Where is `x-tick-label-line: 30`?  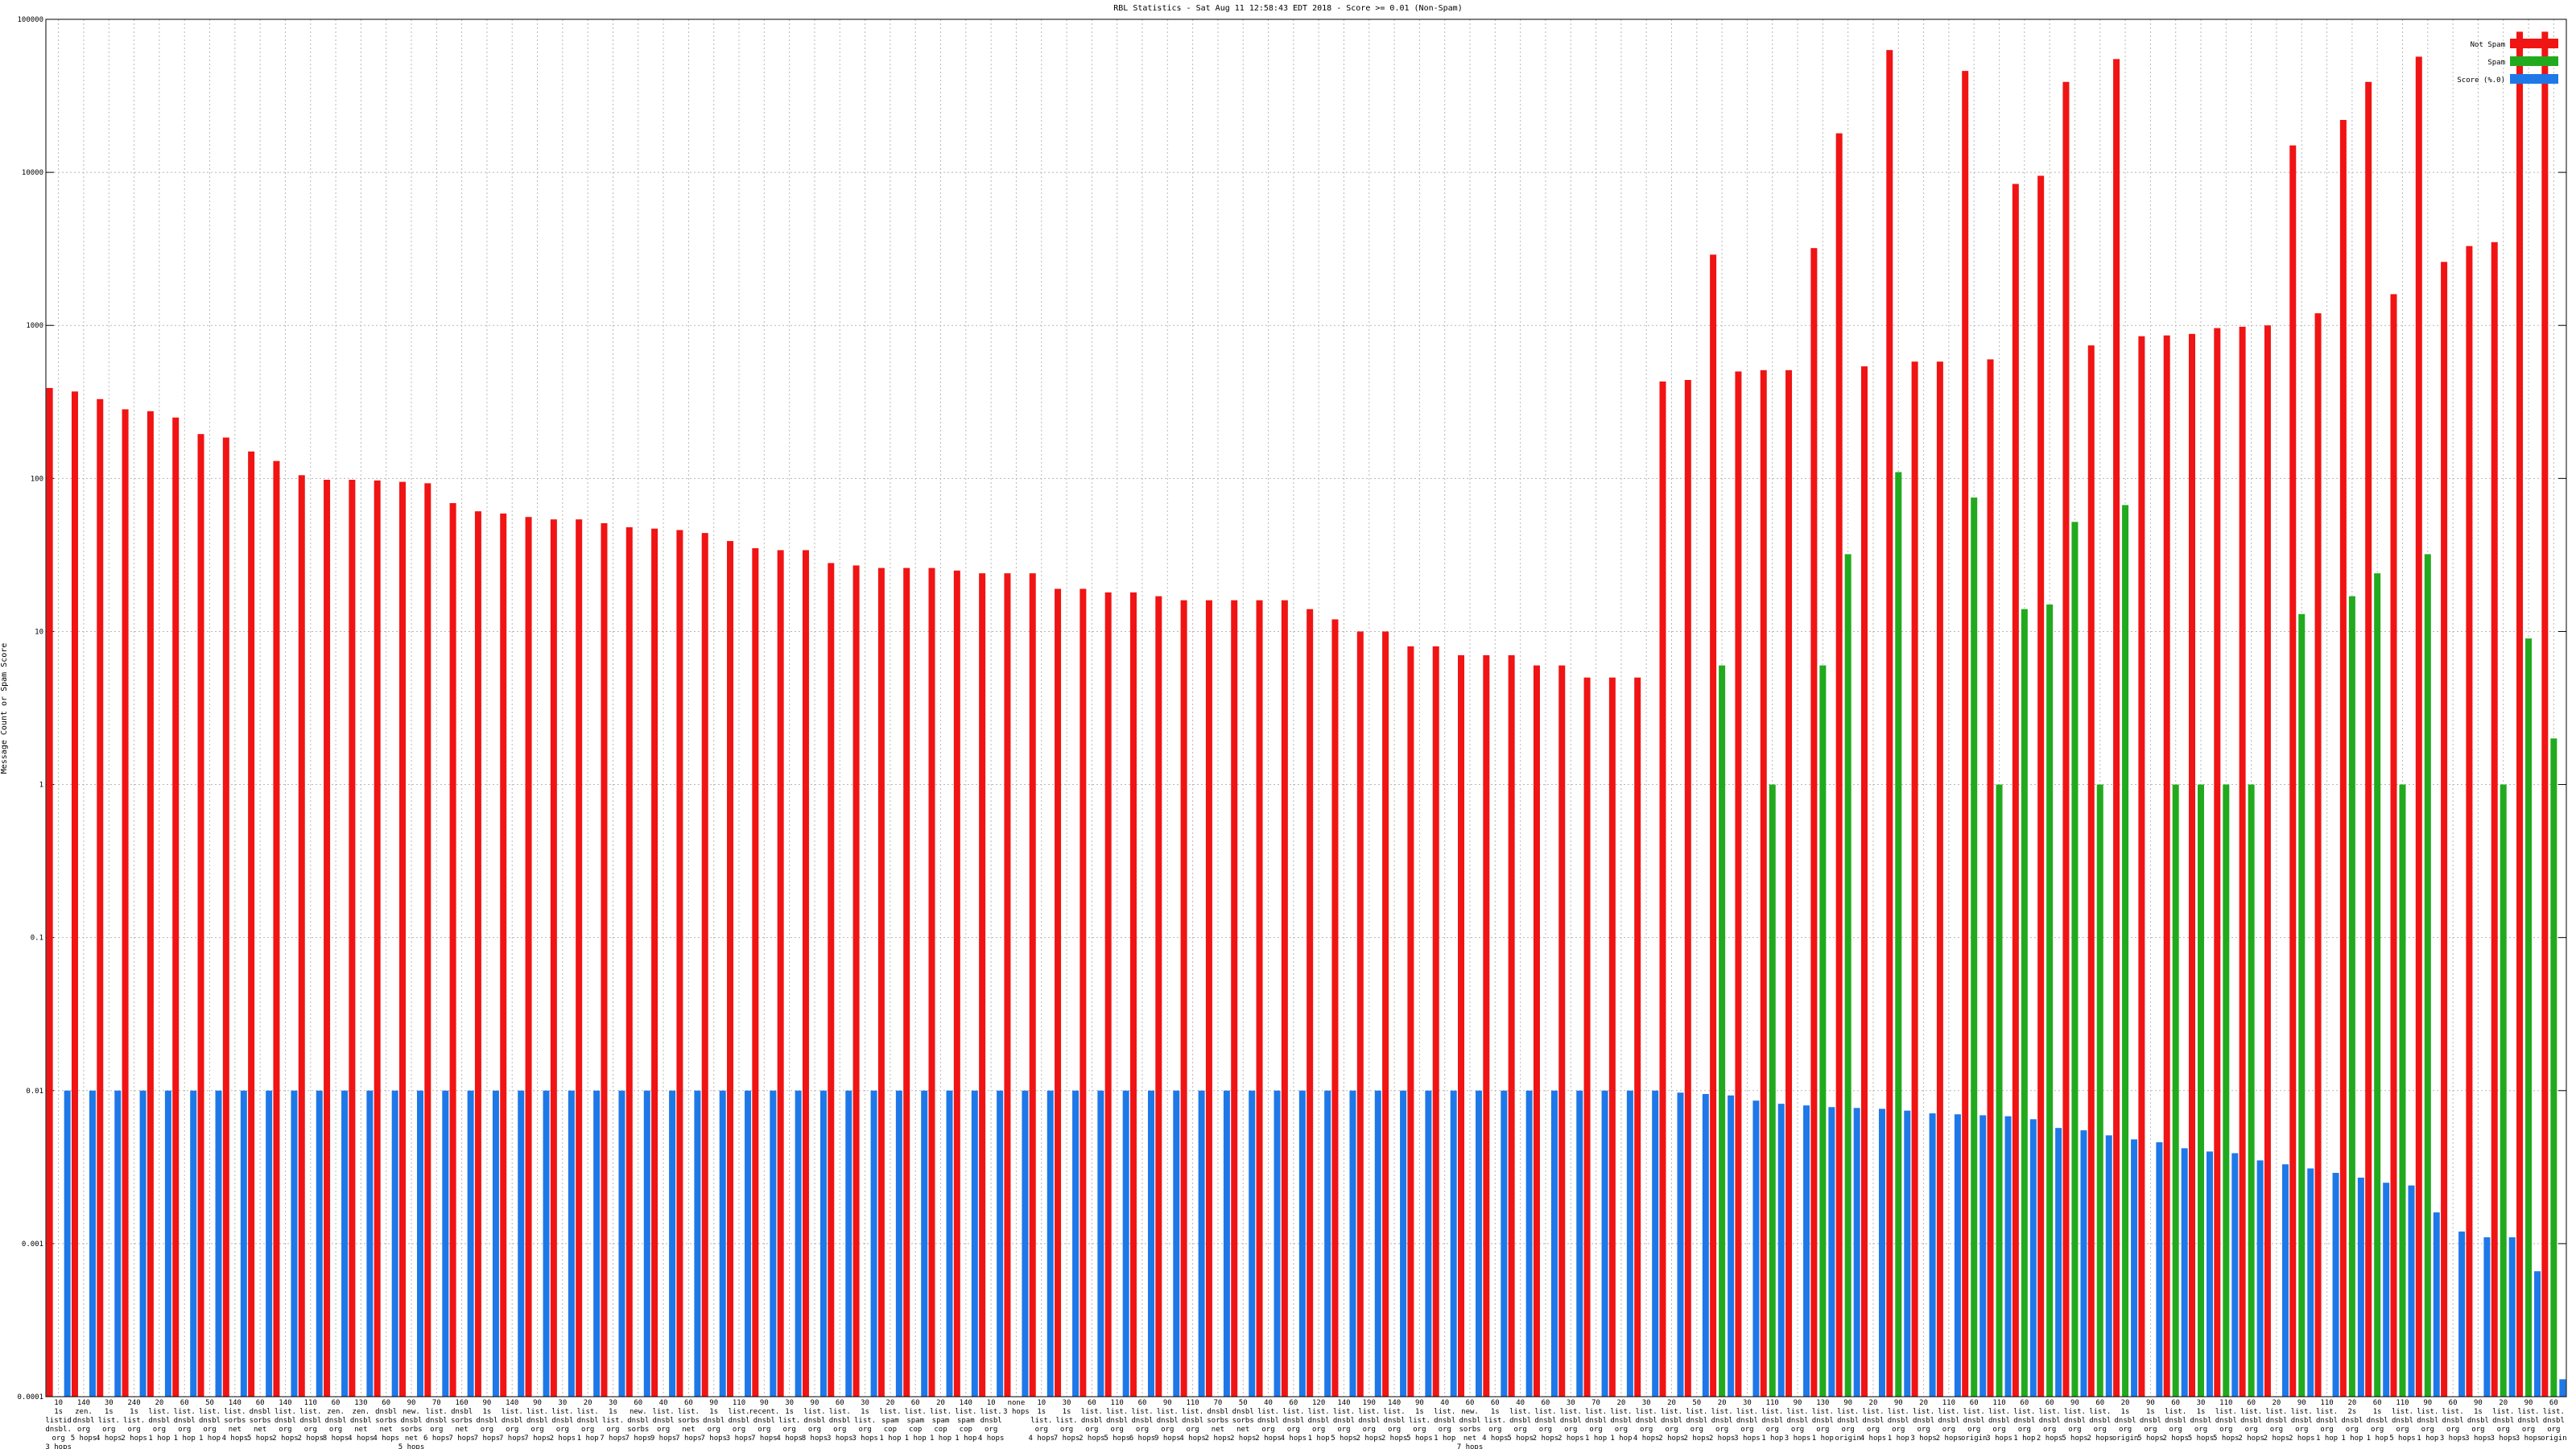
x-tick-label-line: 30 is located at coordinates (109, 1403).